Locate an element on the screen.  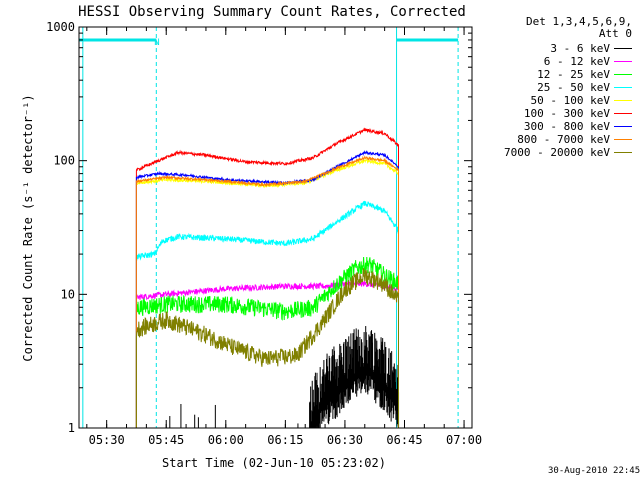
flag-label: N is located at coordinates (156, 43).